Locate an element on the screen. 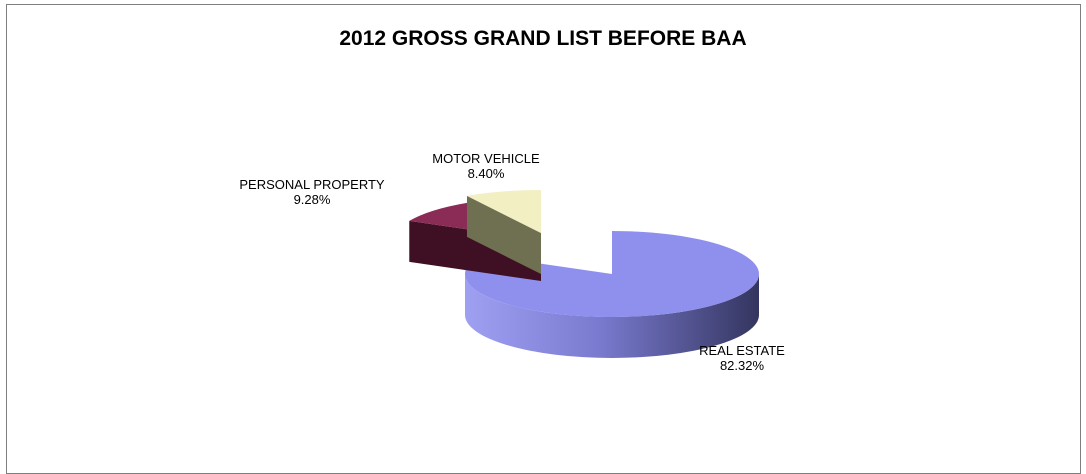  slice-category-motor-vehicle: MOTOR VEHICLE is located at coordinates (486, 158).